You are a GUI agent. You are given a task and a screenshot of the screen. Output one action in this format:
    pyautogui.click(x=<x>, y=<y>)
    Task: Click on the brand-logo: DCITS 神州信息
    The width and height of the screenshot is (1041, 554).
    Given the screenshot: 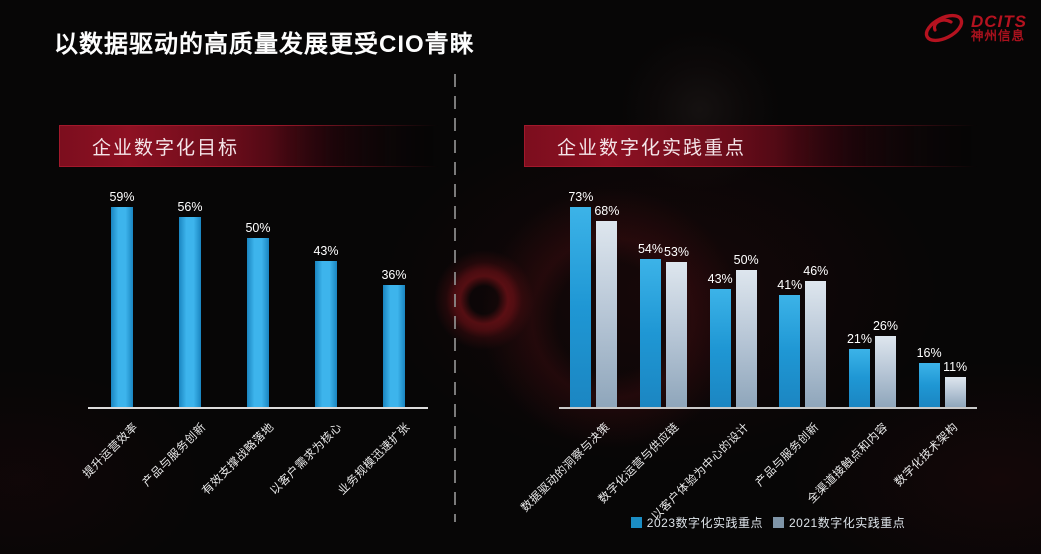 What is the action you would take?
    pyautogui.click(x=974, y=28)
    